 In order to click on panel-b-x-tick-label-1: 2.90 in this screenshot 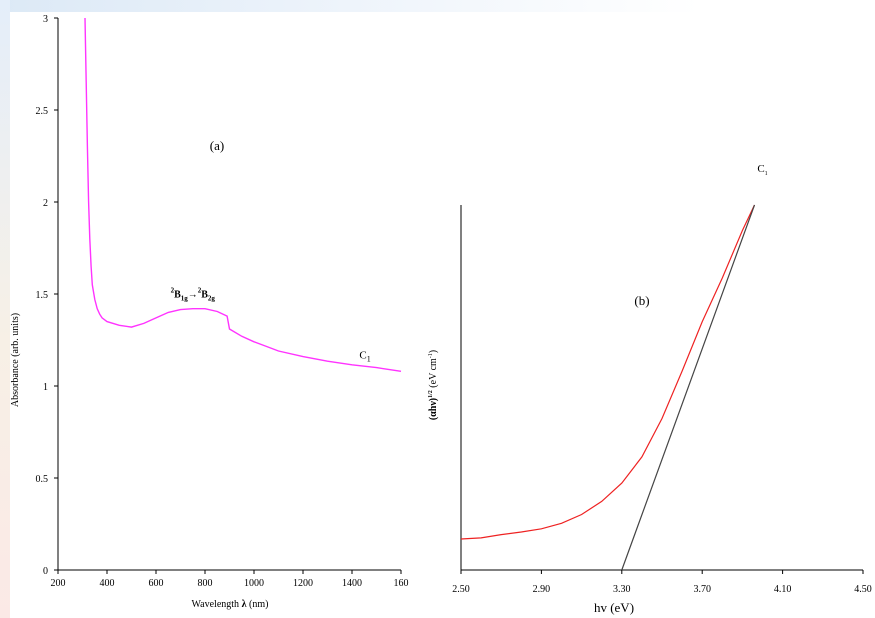, I will do `click(542, 589)`.